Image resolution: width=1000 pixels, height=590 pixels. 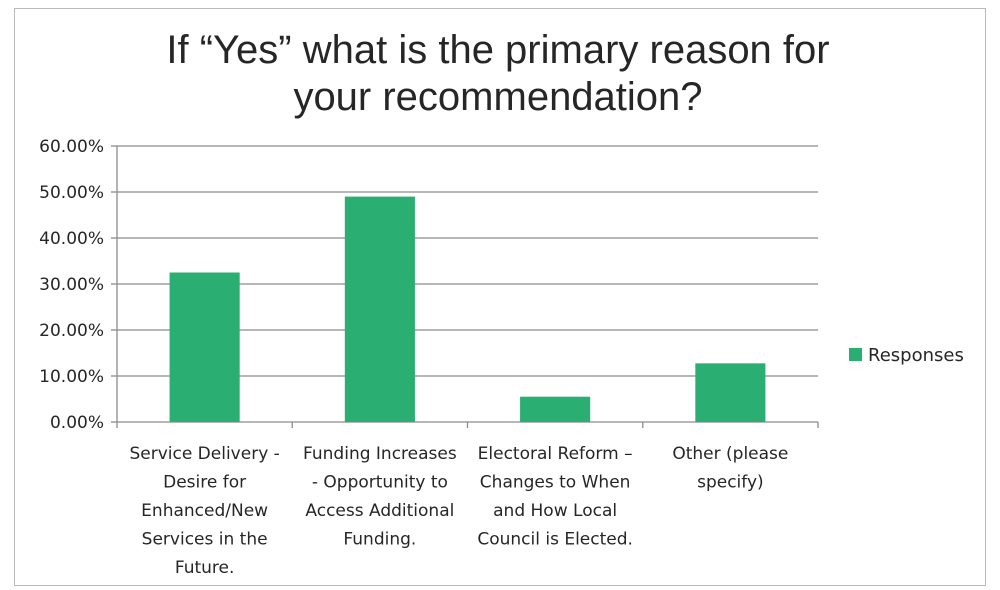 I want to click on y-tick-label: 10.00%, so click(x=71, y=377).